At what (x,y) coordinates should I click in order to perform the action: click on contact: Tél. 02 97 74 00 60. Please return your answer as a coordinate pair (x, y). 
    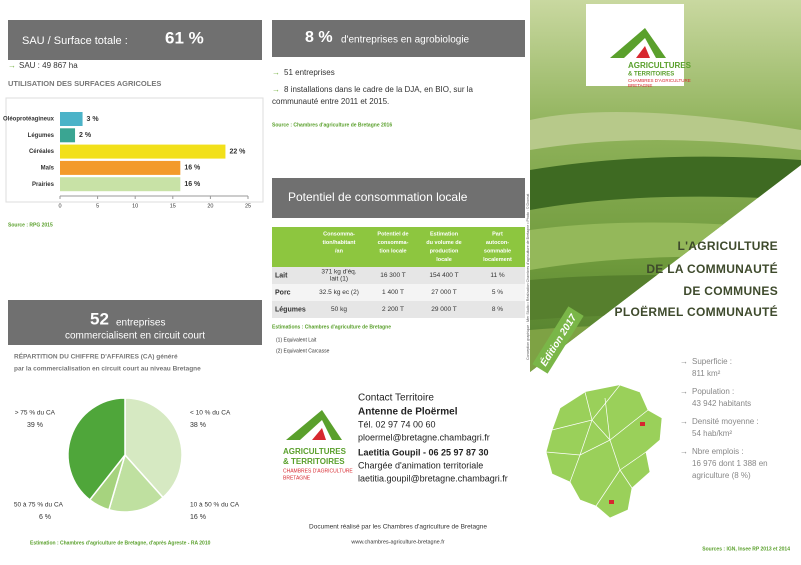
    Looking at the image, I should click on (397, 424).